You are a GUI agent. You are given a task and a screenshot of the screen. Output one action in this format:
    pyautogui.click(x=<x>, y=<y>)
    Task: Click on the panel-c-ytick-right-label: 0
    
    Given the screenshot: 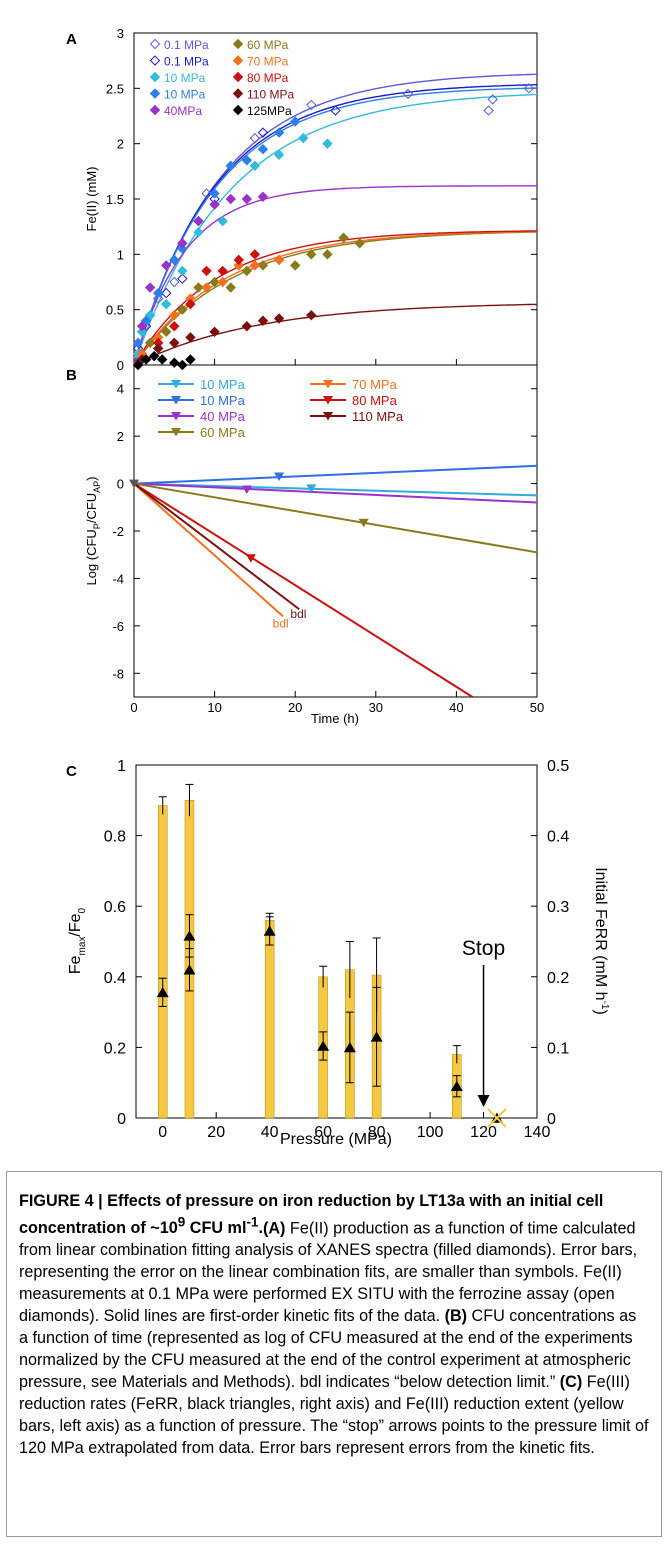 What is the action you would take?
    pyautogui.click(x=551, y=1119)
    